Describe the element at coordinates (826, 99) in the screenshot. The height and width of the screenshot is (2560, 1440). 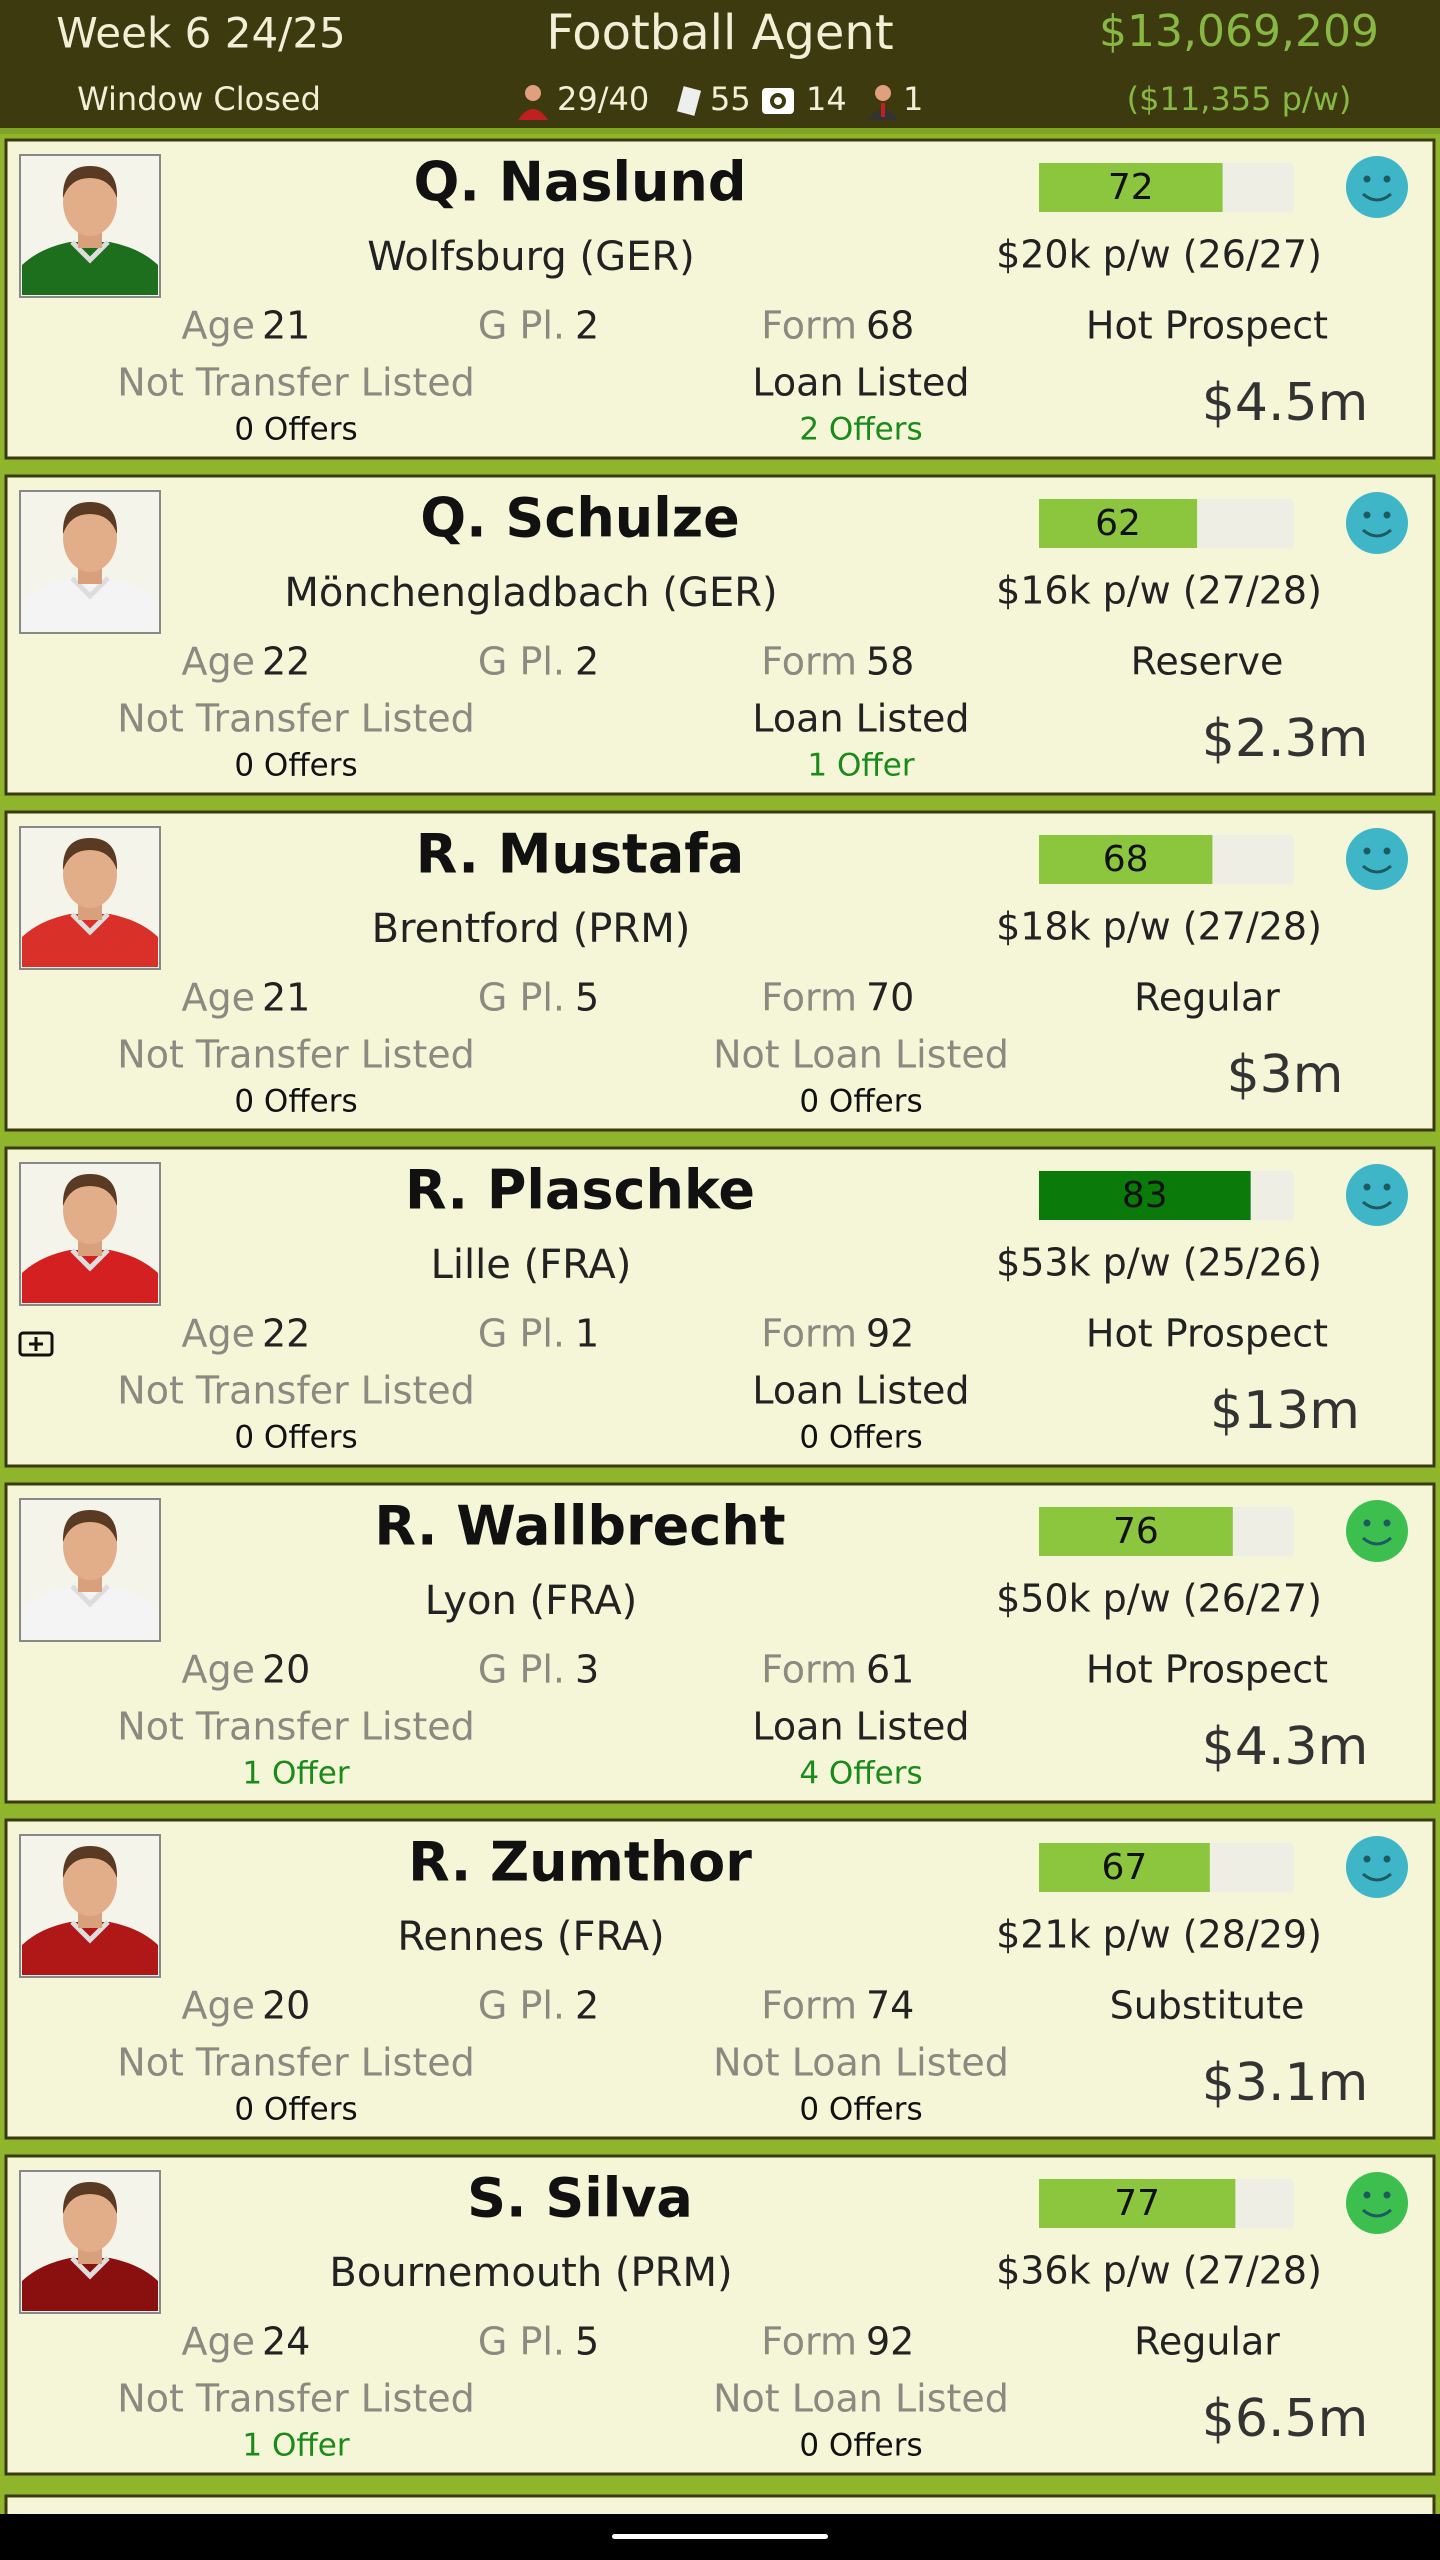
I see `scouts-count: 14` at that location.